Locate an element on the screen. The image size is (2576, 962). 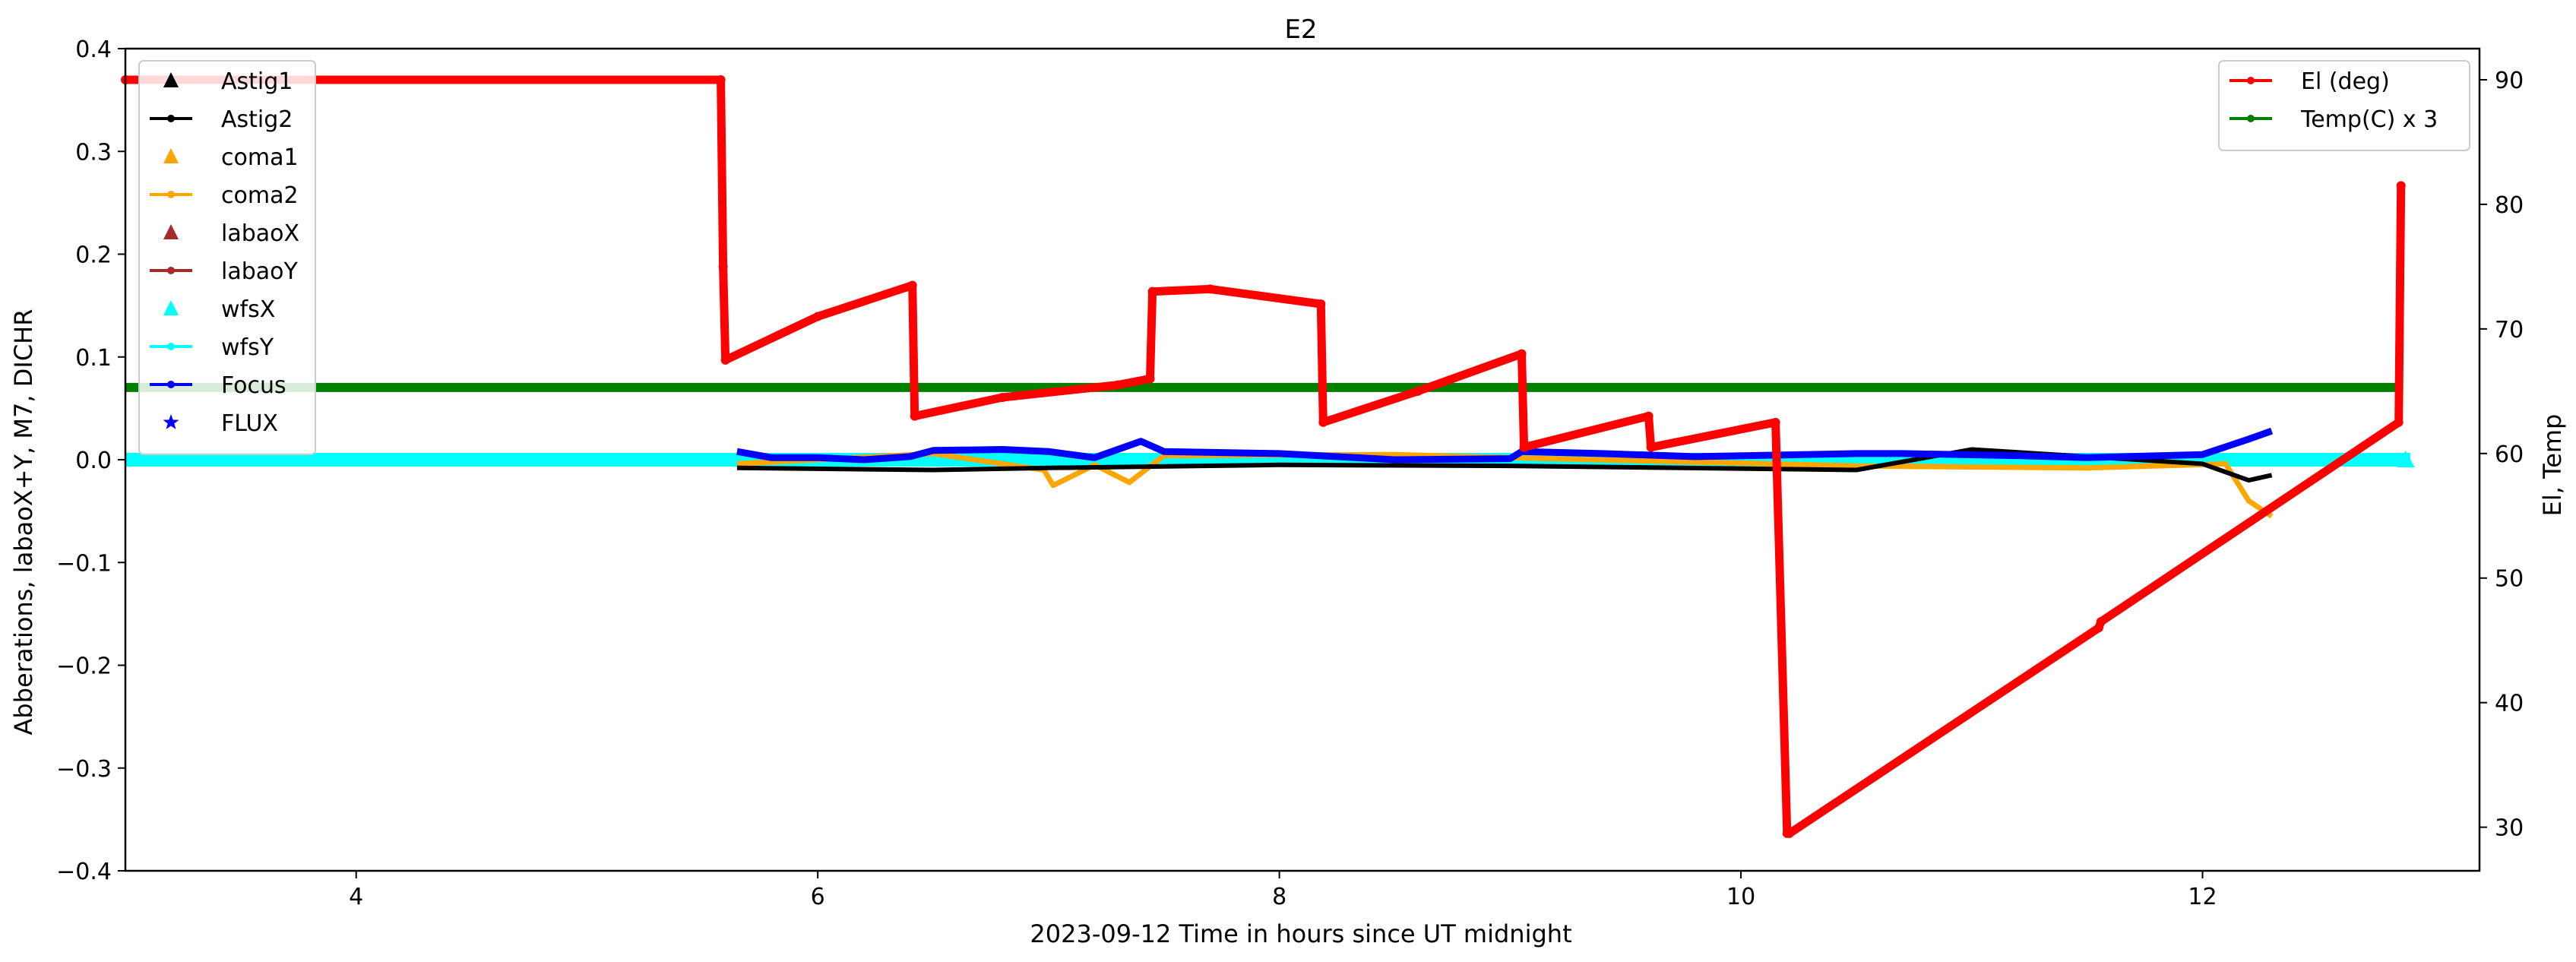
y-tick-label-right: 70 is located at coordinates (2509, 330).